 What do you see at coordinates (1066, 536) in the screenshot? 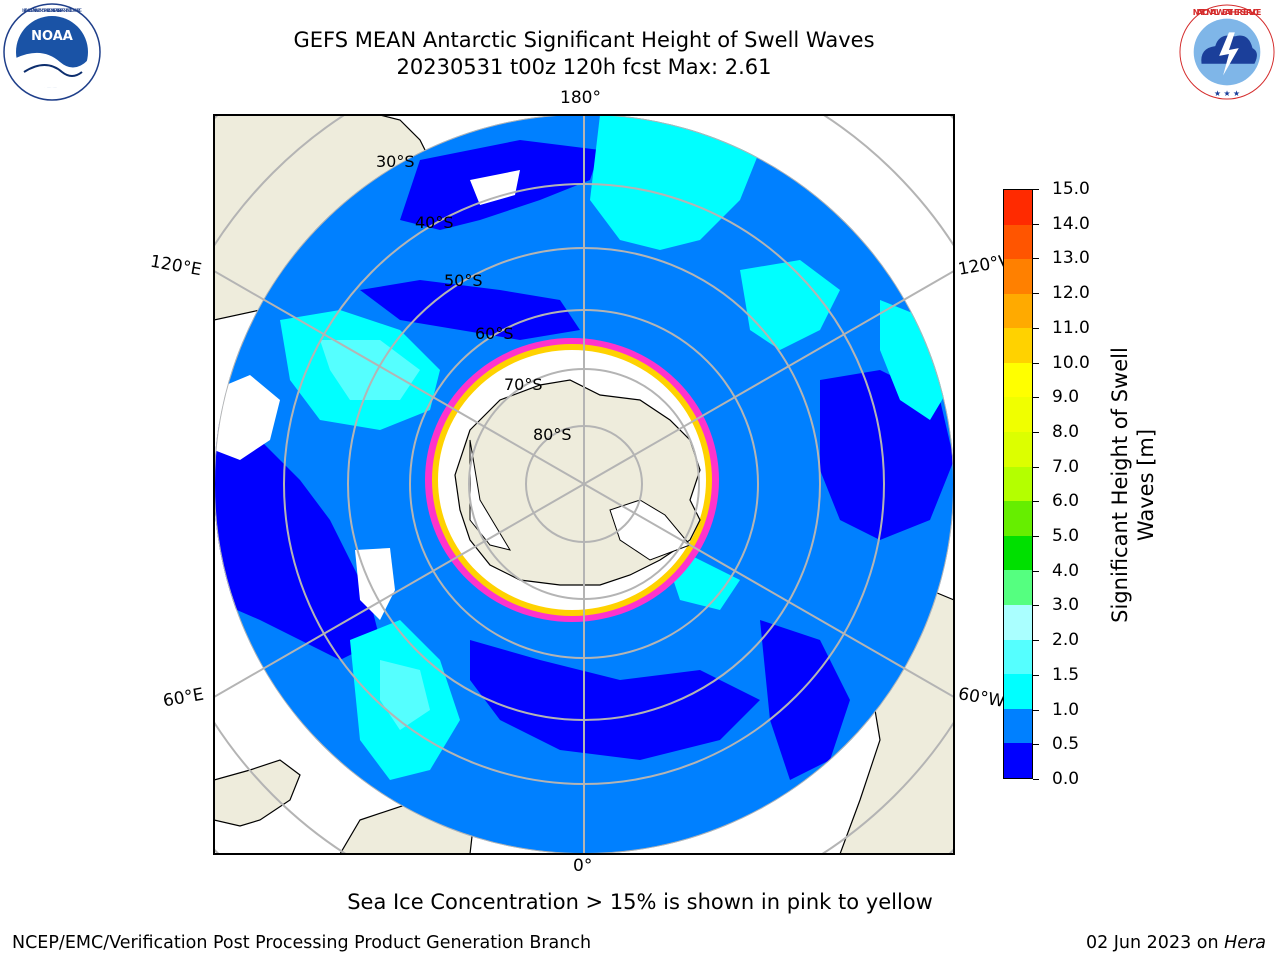
I see `colorbar-tick-label: 5.0` at bounding box center [1066, 536].